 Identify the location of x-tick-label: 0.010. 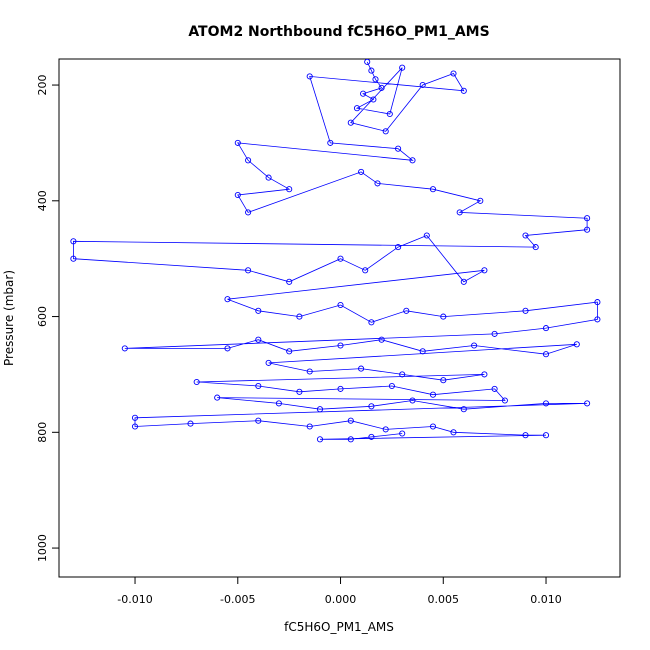
(546, 599).